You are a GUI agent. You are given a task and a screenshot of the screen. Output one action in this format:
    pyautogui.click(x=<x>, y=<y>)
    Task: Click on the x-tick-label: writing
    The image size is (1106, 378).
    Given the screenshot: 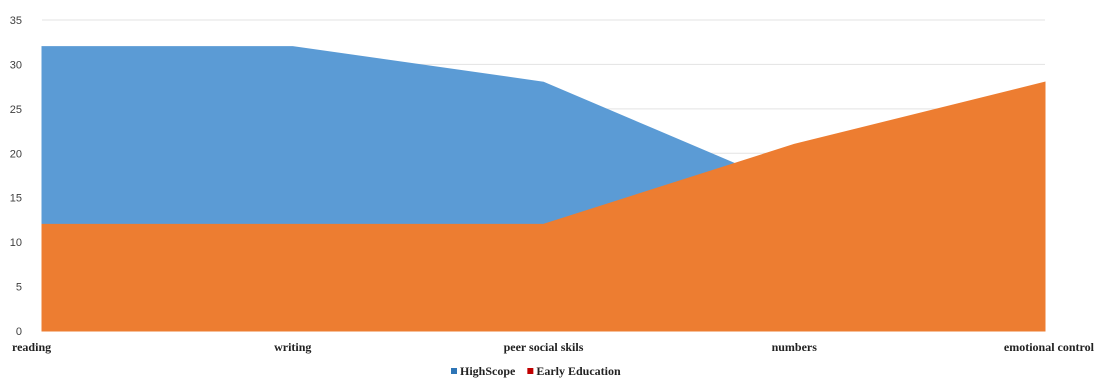 What is the action you would take?
    pyautogui.click(x=292, y=347)
    